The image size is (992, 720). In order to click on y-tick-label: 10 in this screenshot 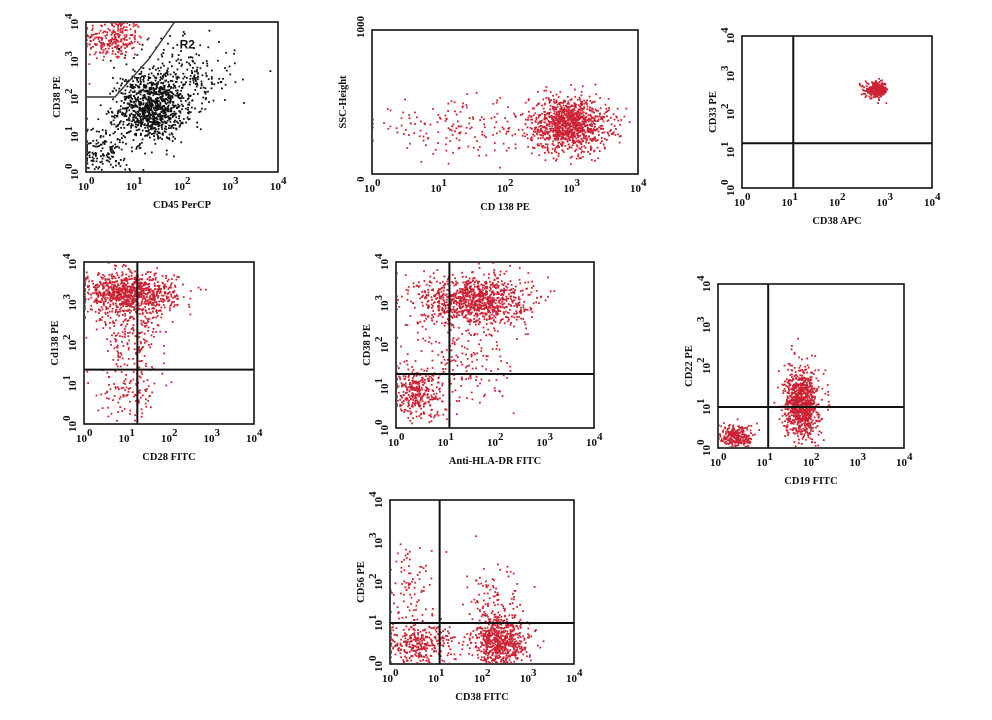, I will do `click(731, 191)`.